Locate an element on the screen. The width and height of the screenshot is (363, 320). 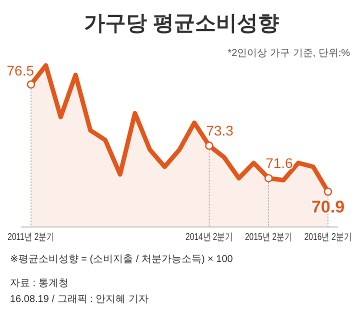
x-tick-label: 2016년 2분기 is located at coordinates (328, 236).